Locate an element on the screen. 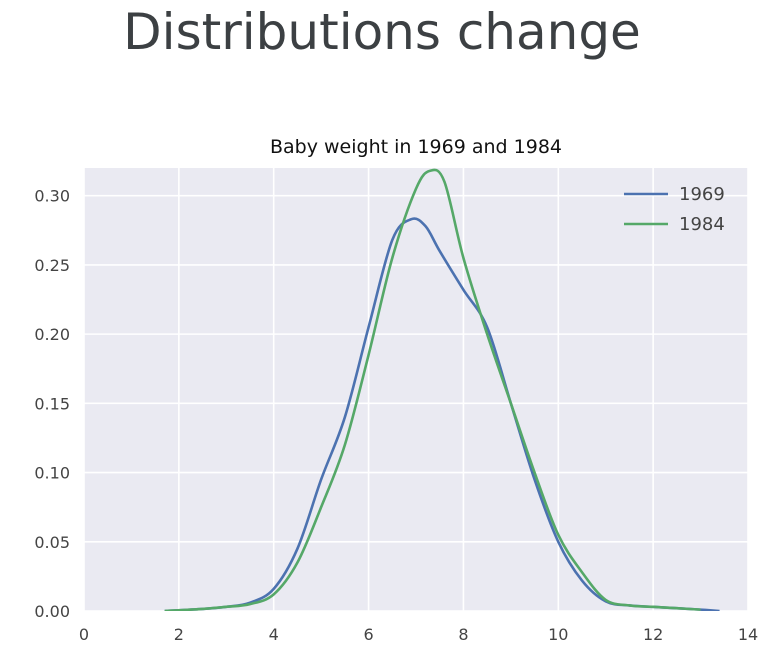 Image resolution: width=764 pixels, height=659 pixels. y-tick-label: 0.00 is located at coordinates (52, 611).